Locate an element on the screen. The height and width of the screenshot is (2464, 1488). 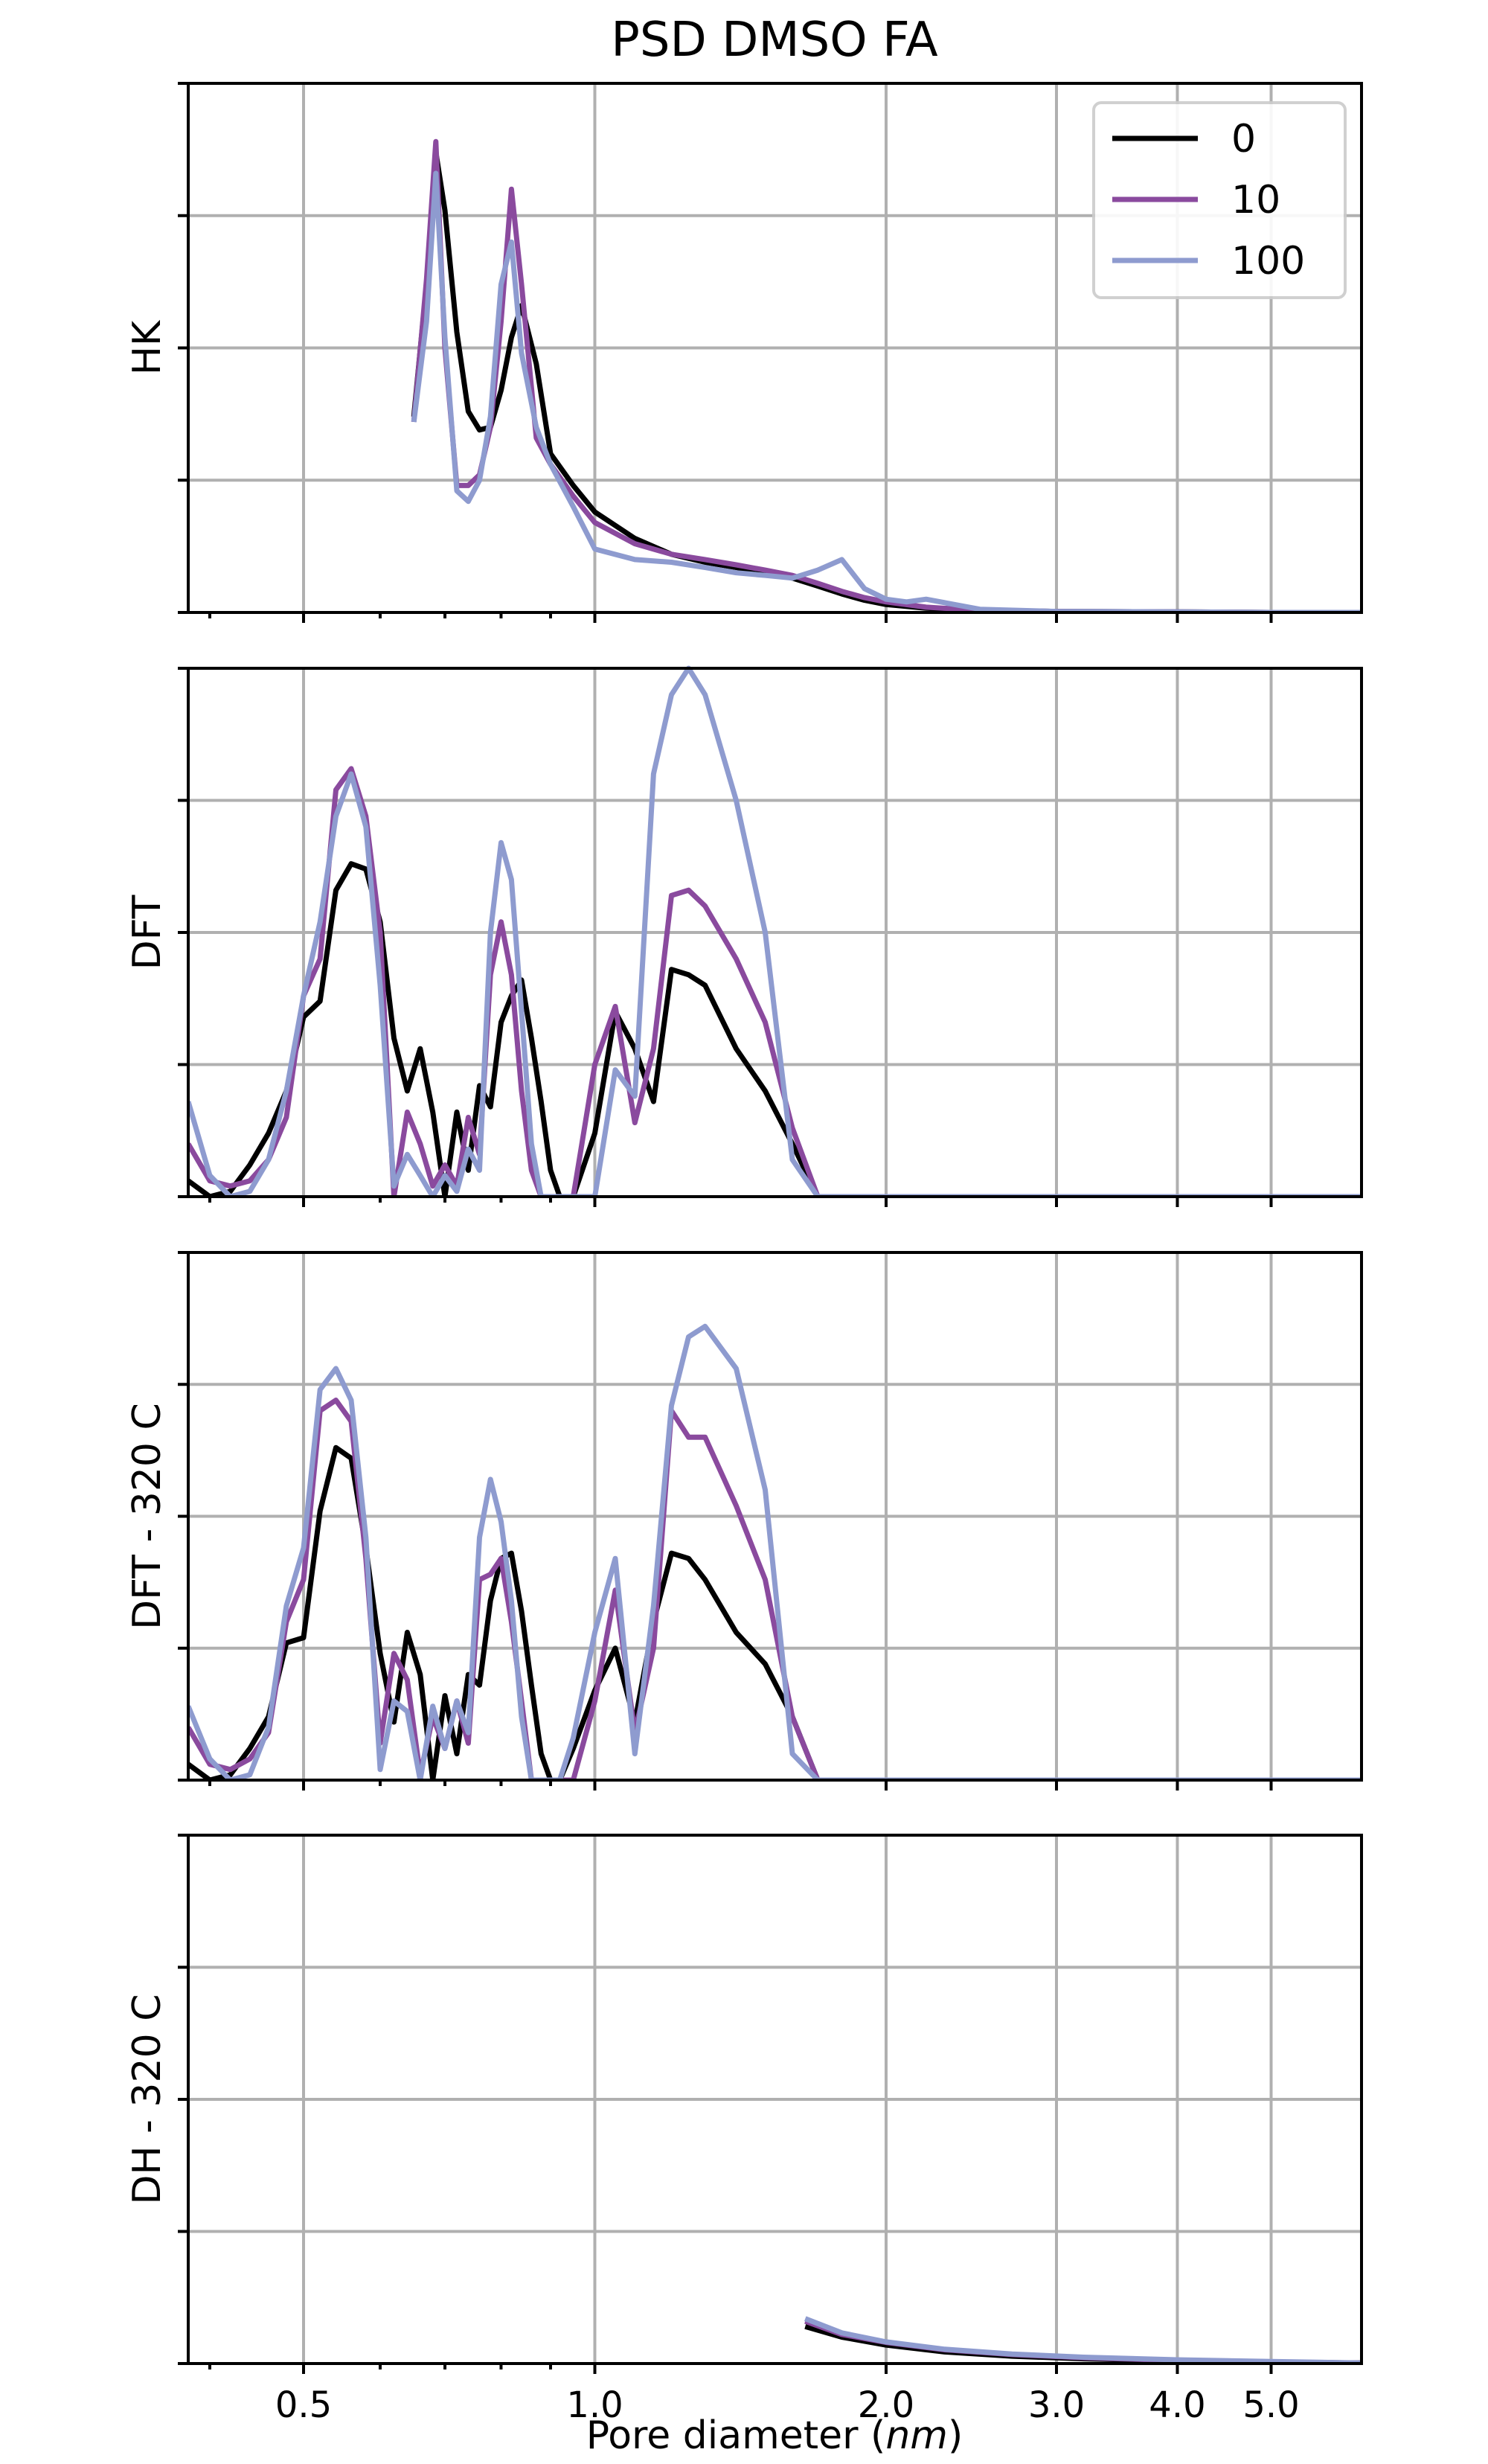
x-axis-label: Pore diameter (nm) is located at coordinates (774, 2435).